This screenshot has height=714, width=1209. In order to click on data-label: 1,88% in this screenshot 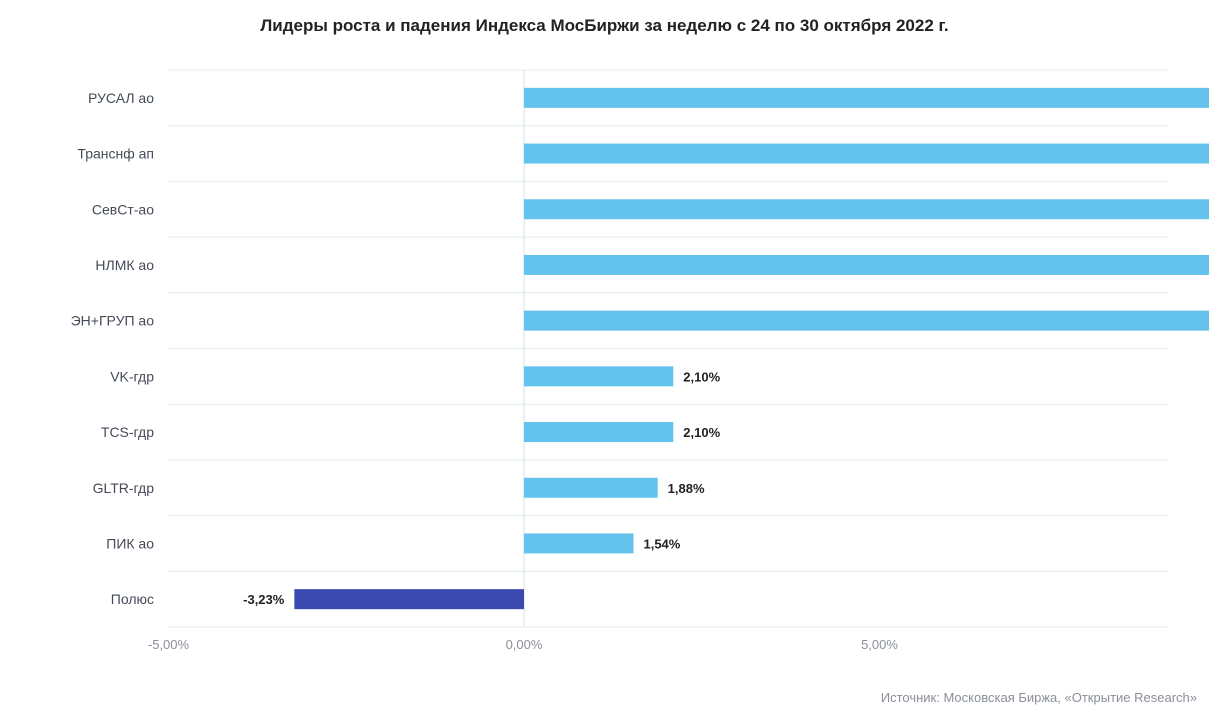, I will do `click(686, 488)`.